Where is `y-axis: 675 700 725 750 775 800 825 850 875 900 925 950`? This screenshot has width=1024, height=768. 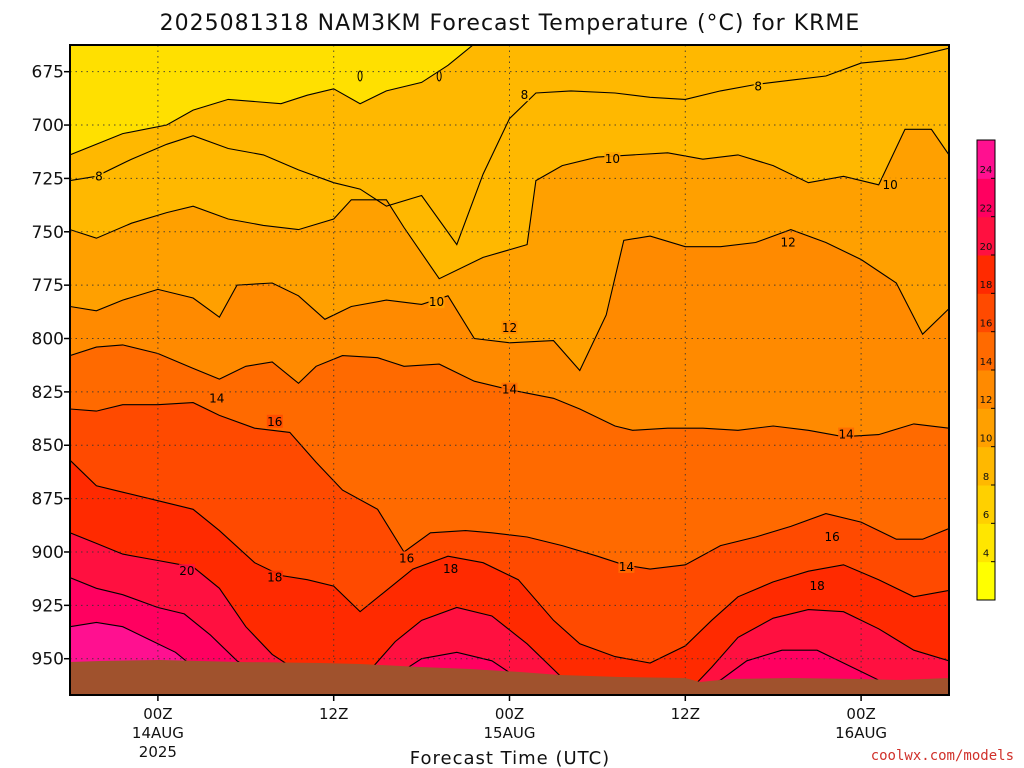 y-axis: 675 700 725 750 775 800 825 850 875 900 925 950 is located at coordinates (51, 366).